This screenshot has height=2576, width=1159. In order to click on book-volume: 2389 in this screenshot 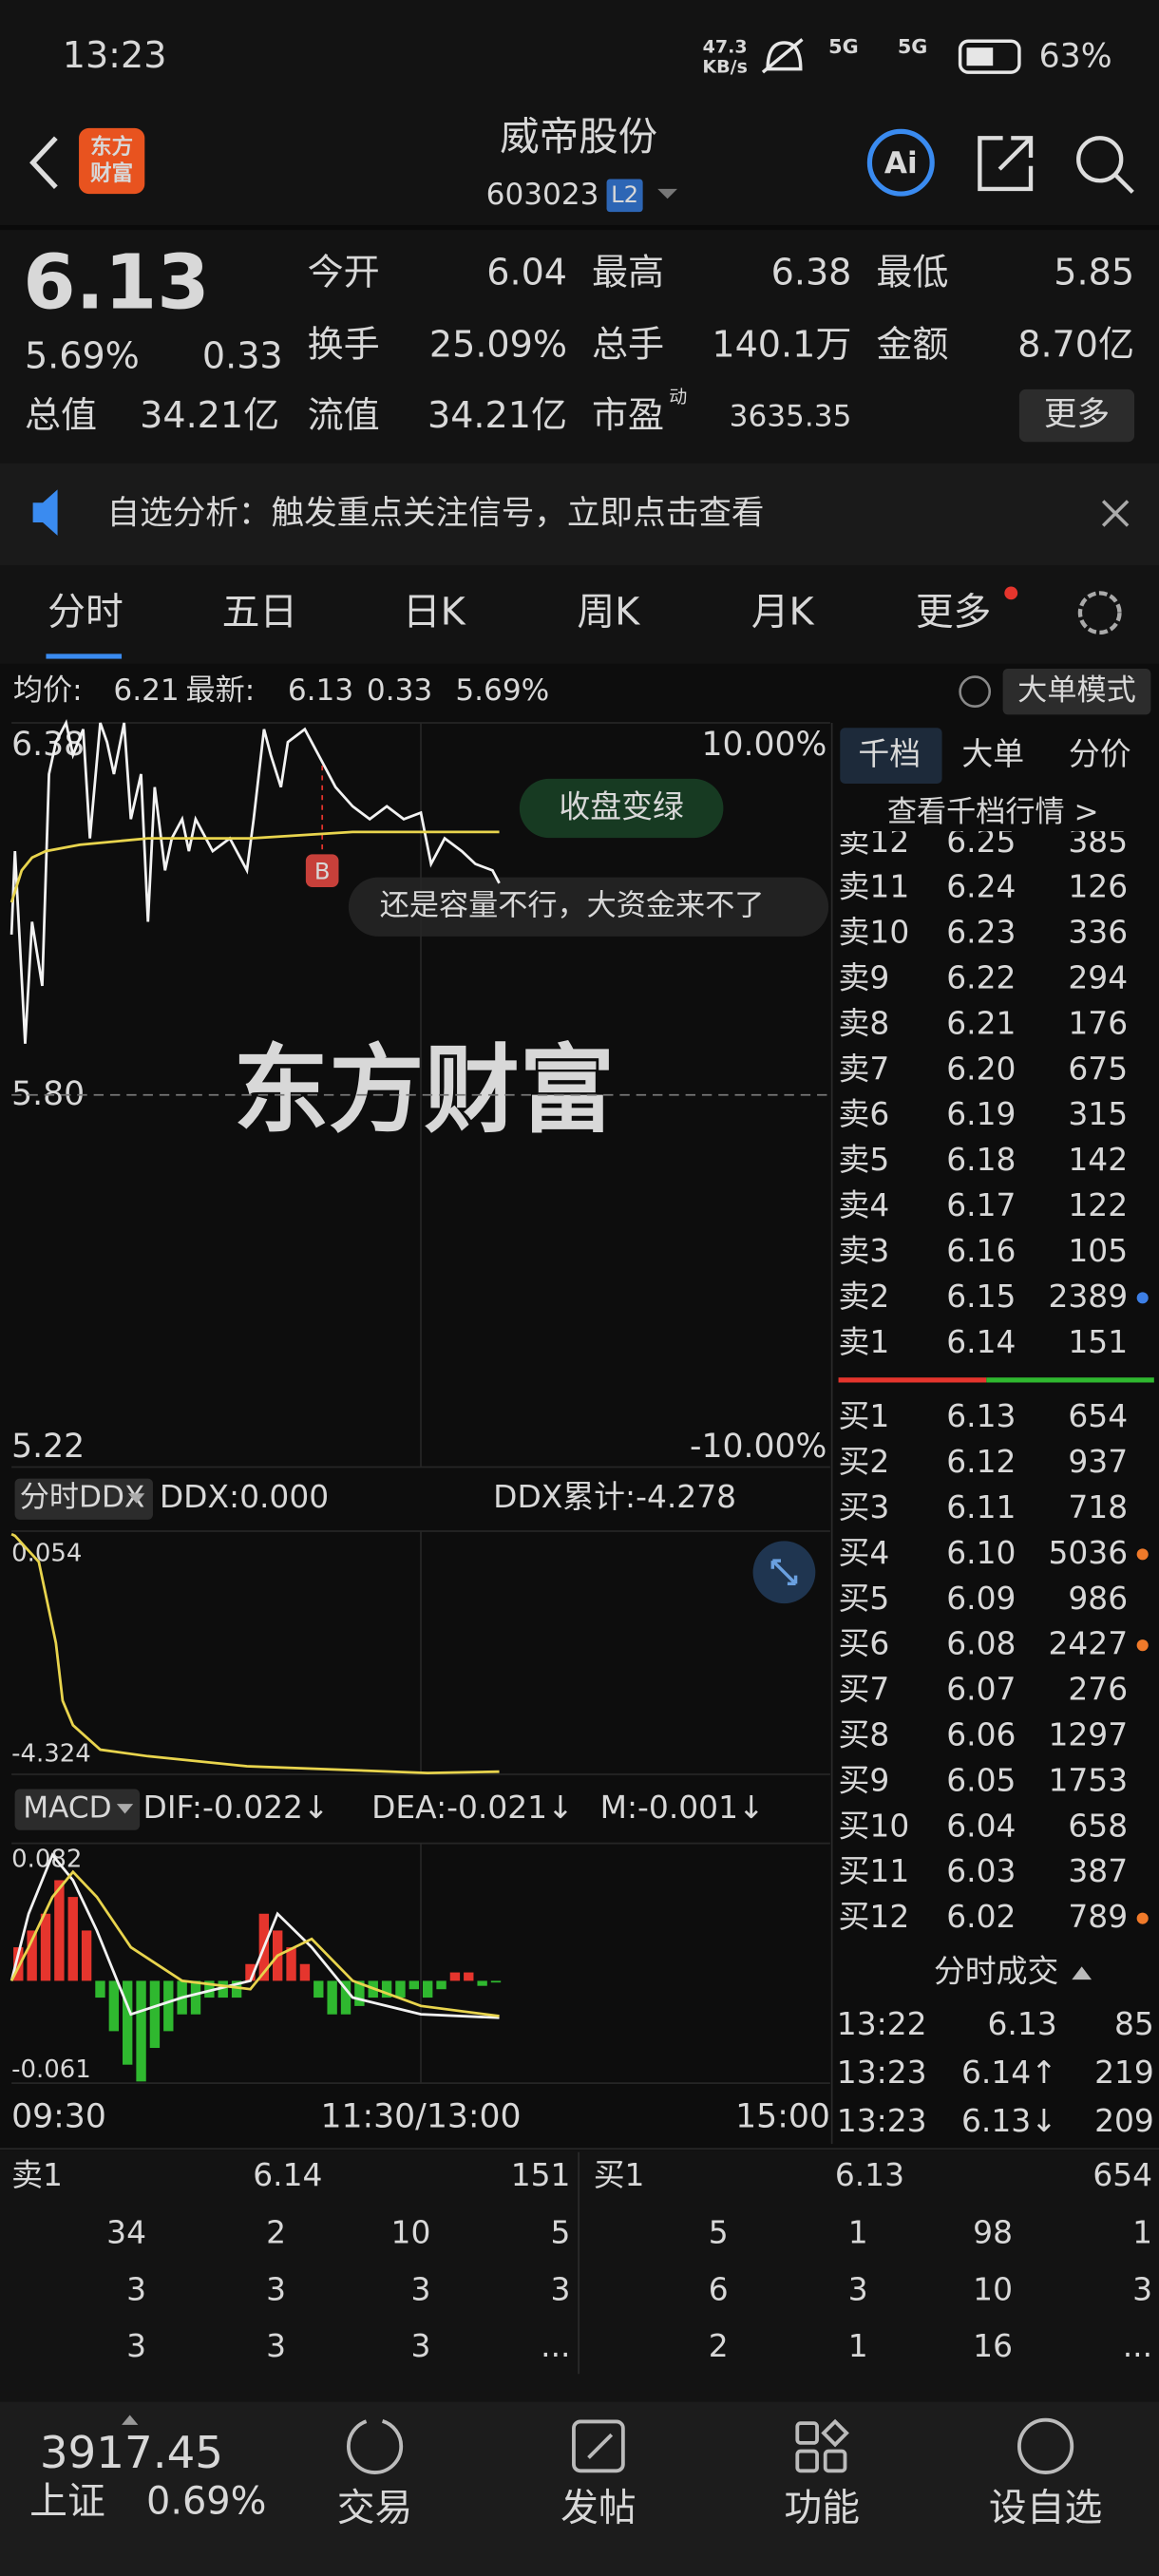, I will do `click(1088, 1296)`.